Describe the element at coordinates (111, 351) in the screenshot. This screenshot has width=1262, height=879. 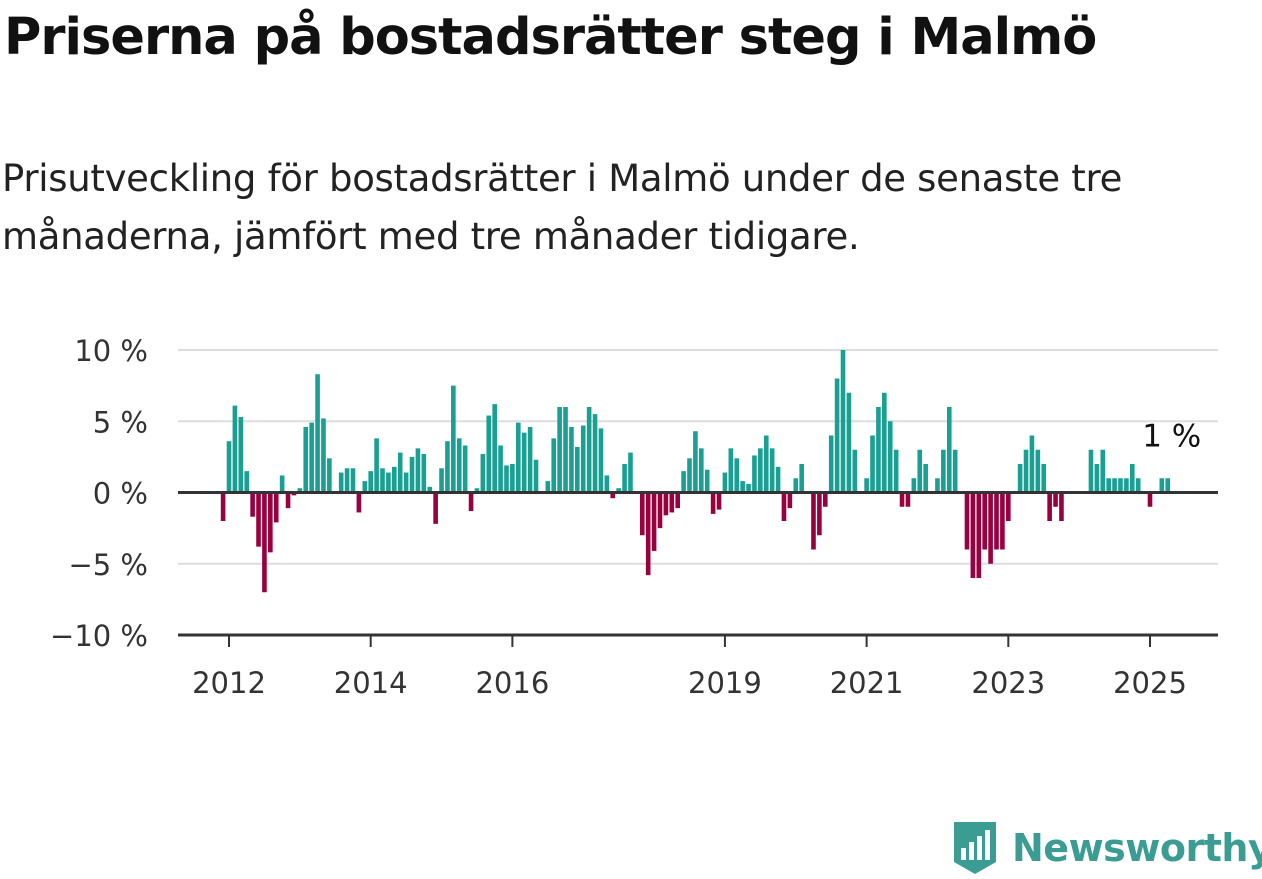
I see `y-tick-label: 10 %` at that location.